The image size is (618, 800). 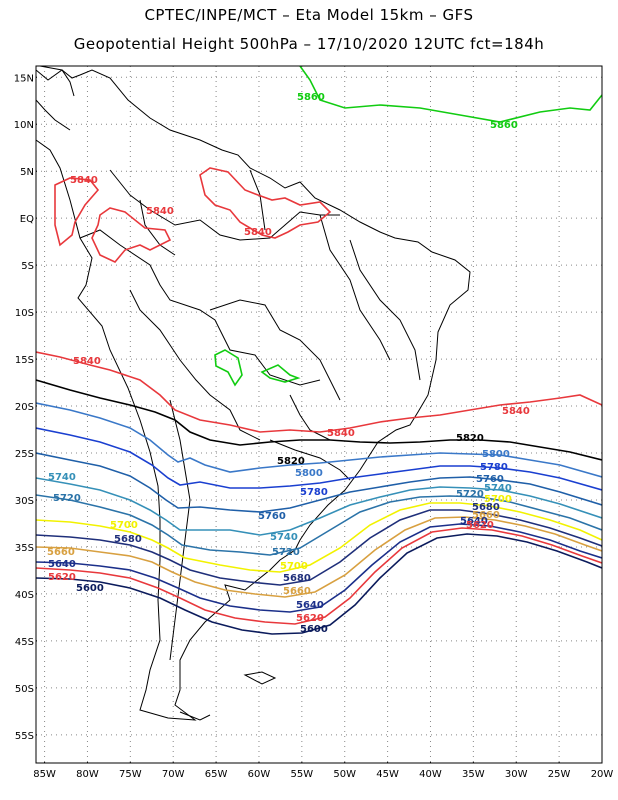 I want to click on lon-label: 25W, so click(x=559, y=774).